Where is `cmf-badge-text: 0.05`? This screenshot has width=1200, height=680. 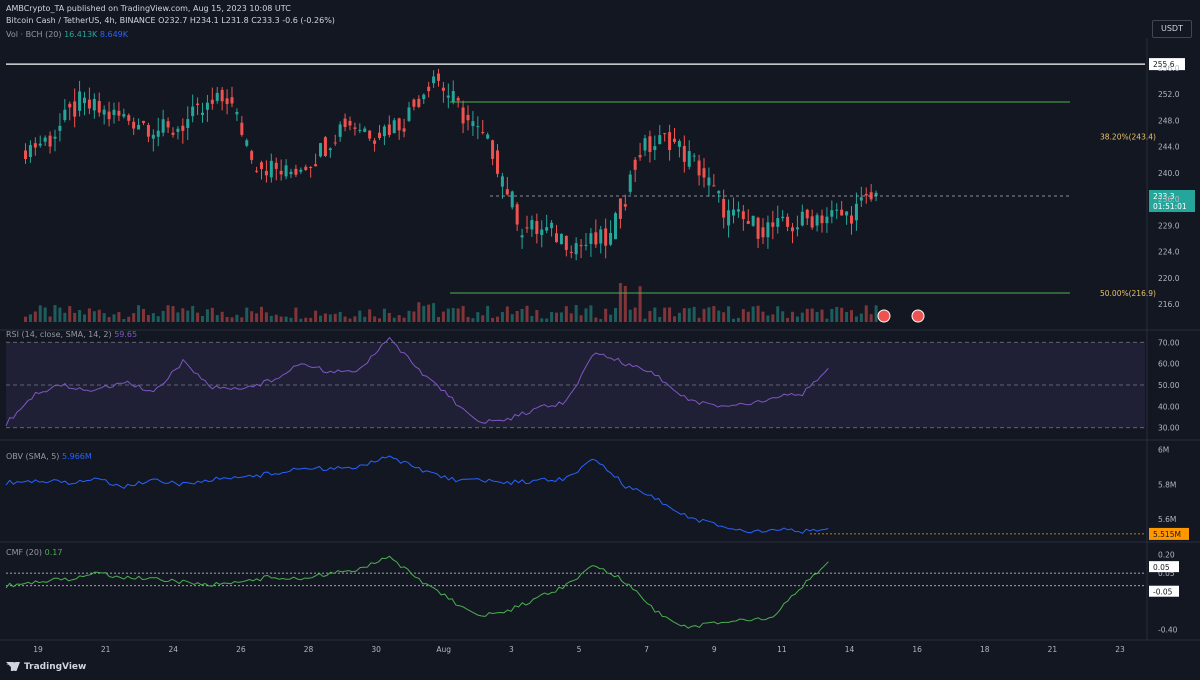 cmf-badge-text: 0.05 is located at coordinates (1161, 567).